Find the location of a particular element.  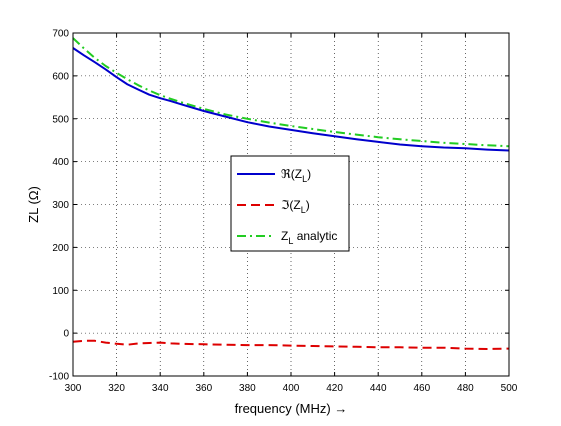

y-tick-label: -100 is located at coordinates (59, 377).